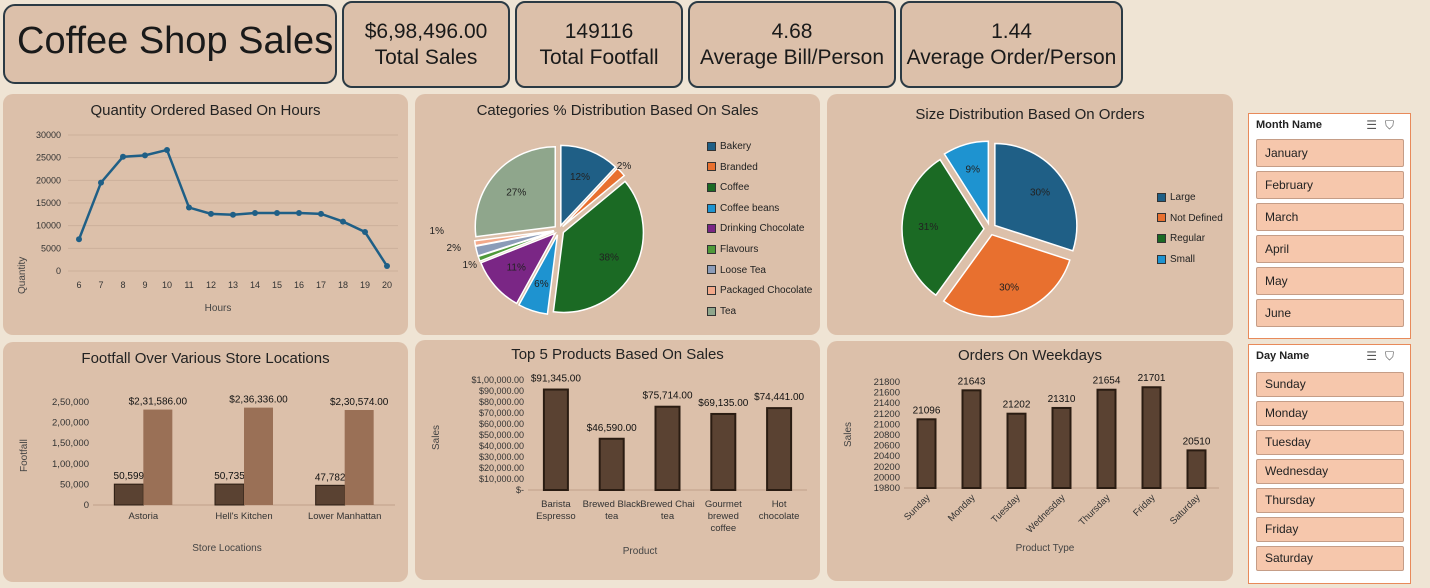 This screenshot has width=1430, height=588. Describe the element at coordinates (70, 402) in the screenshot. I see `y-tick-label: 2,50,000` at that location.